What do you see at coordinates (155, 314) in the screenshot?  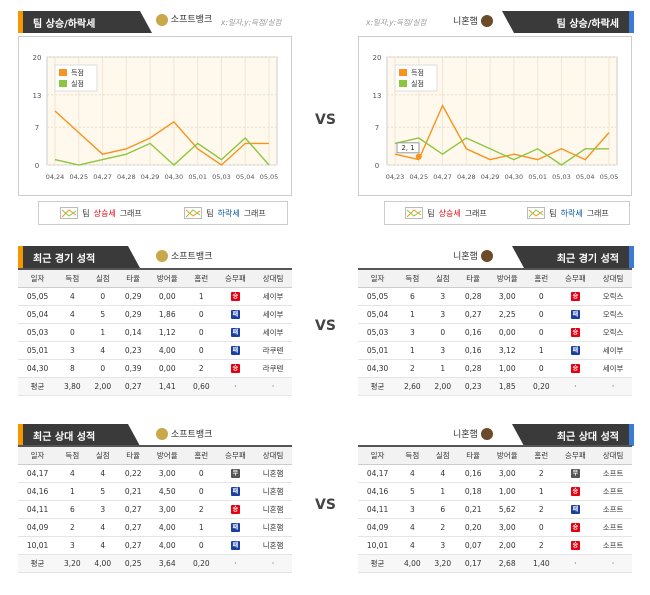 I see `table-row: 05,04 4 5 0,29 1,86 0 패 세이부` at bounding box center [155, 314].